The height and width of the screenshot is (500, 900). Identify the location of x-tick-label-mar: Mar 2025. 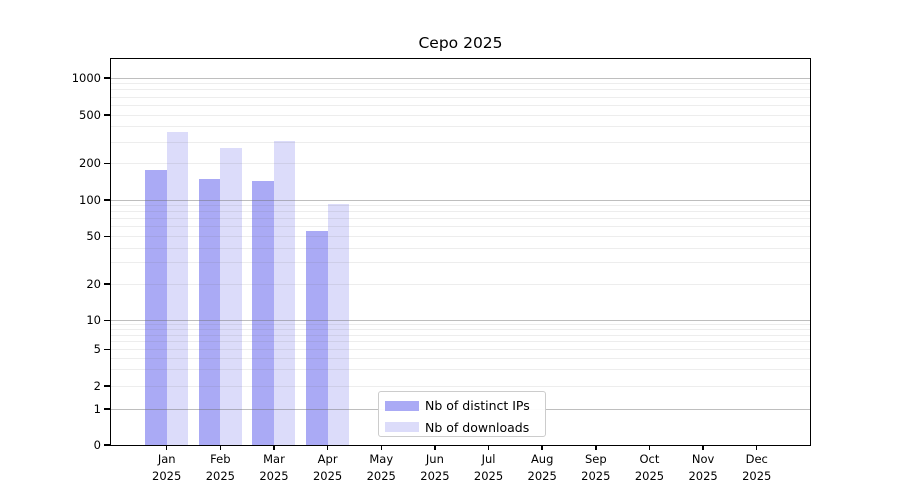
(274, 467).